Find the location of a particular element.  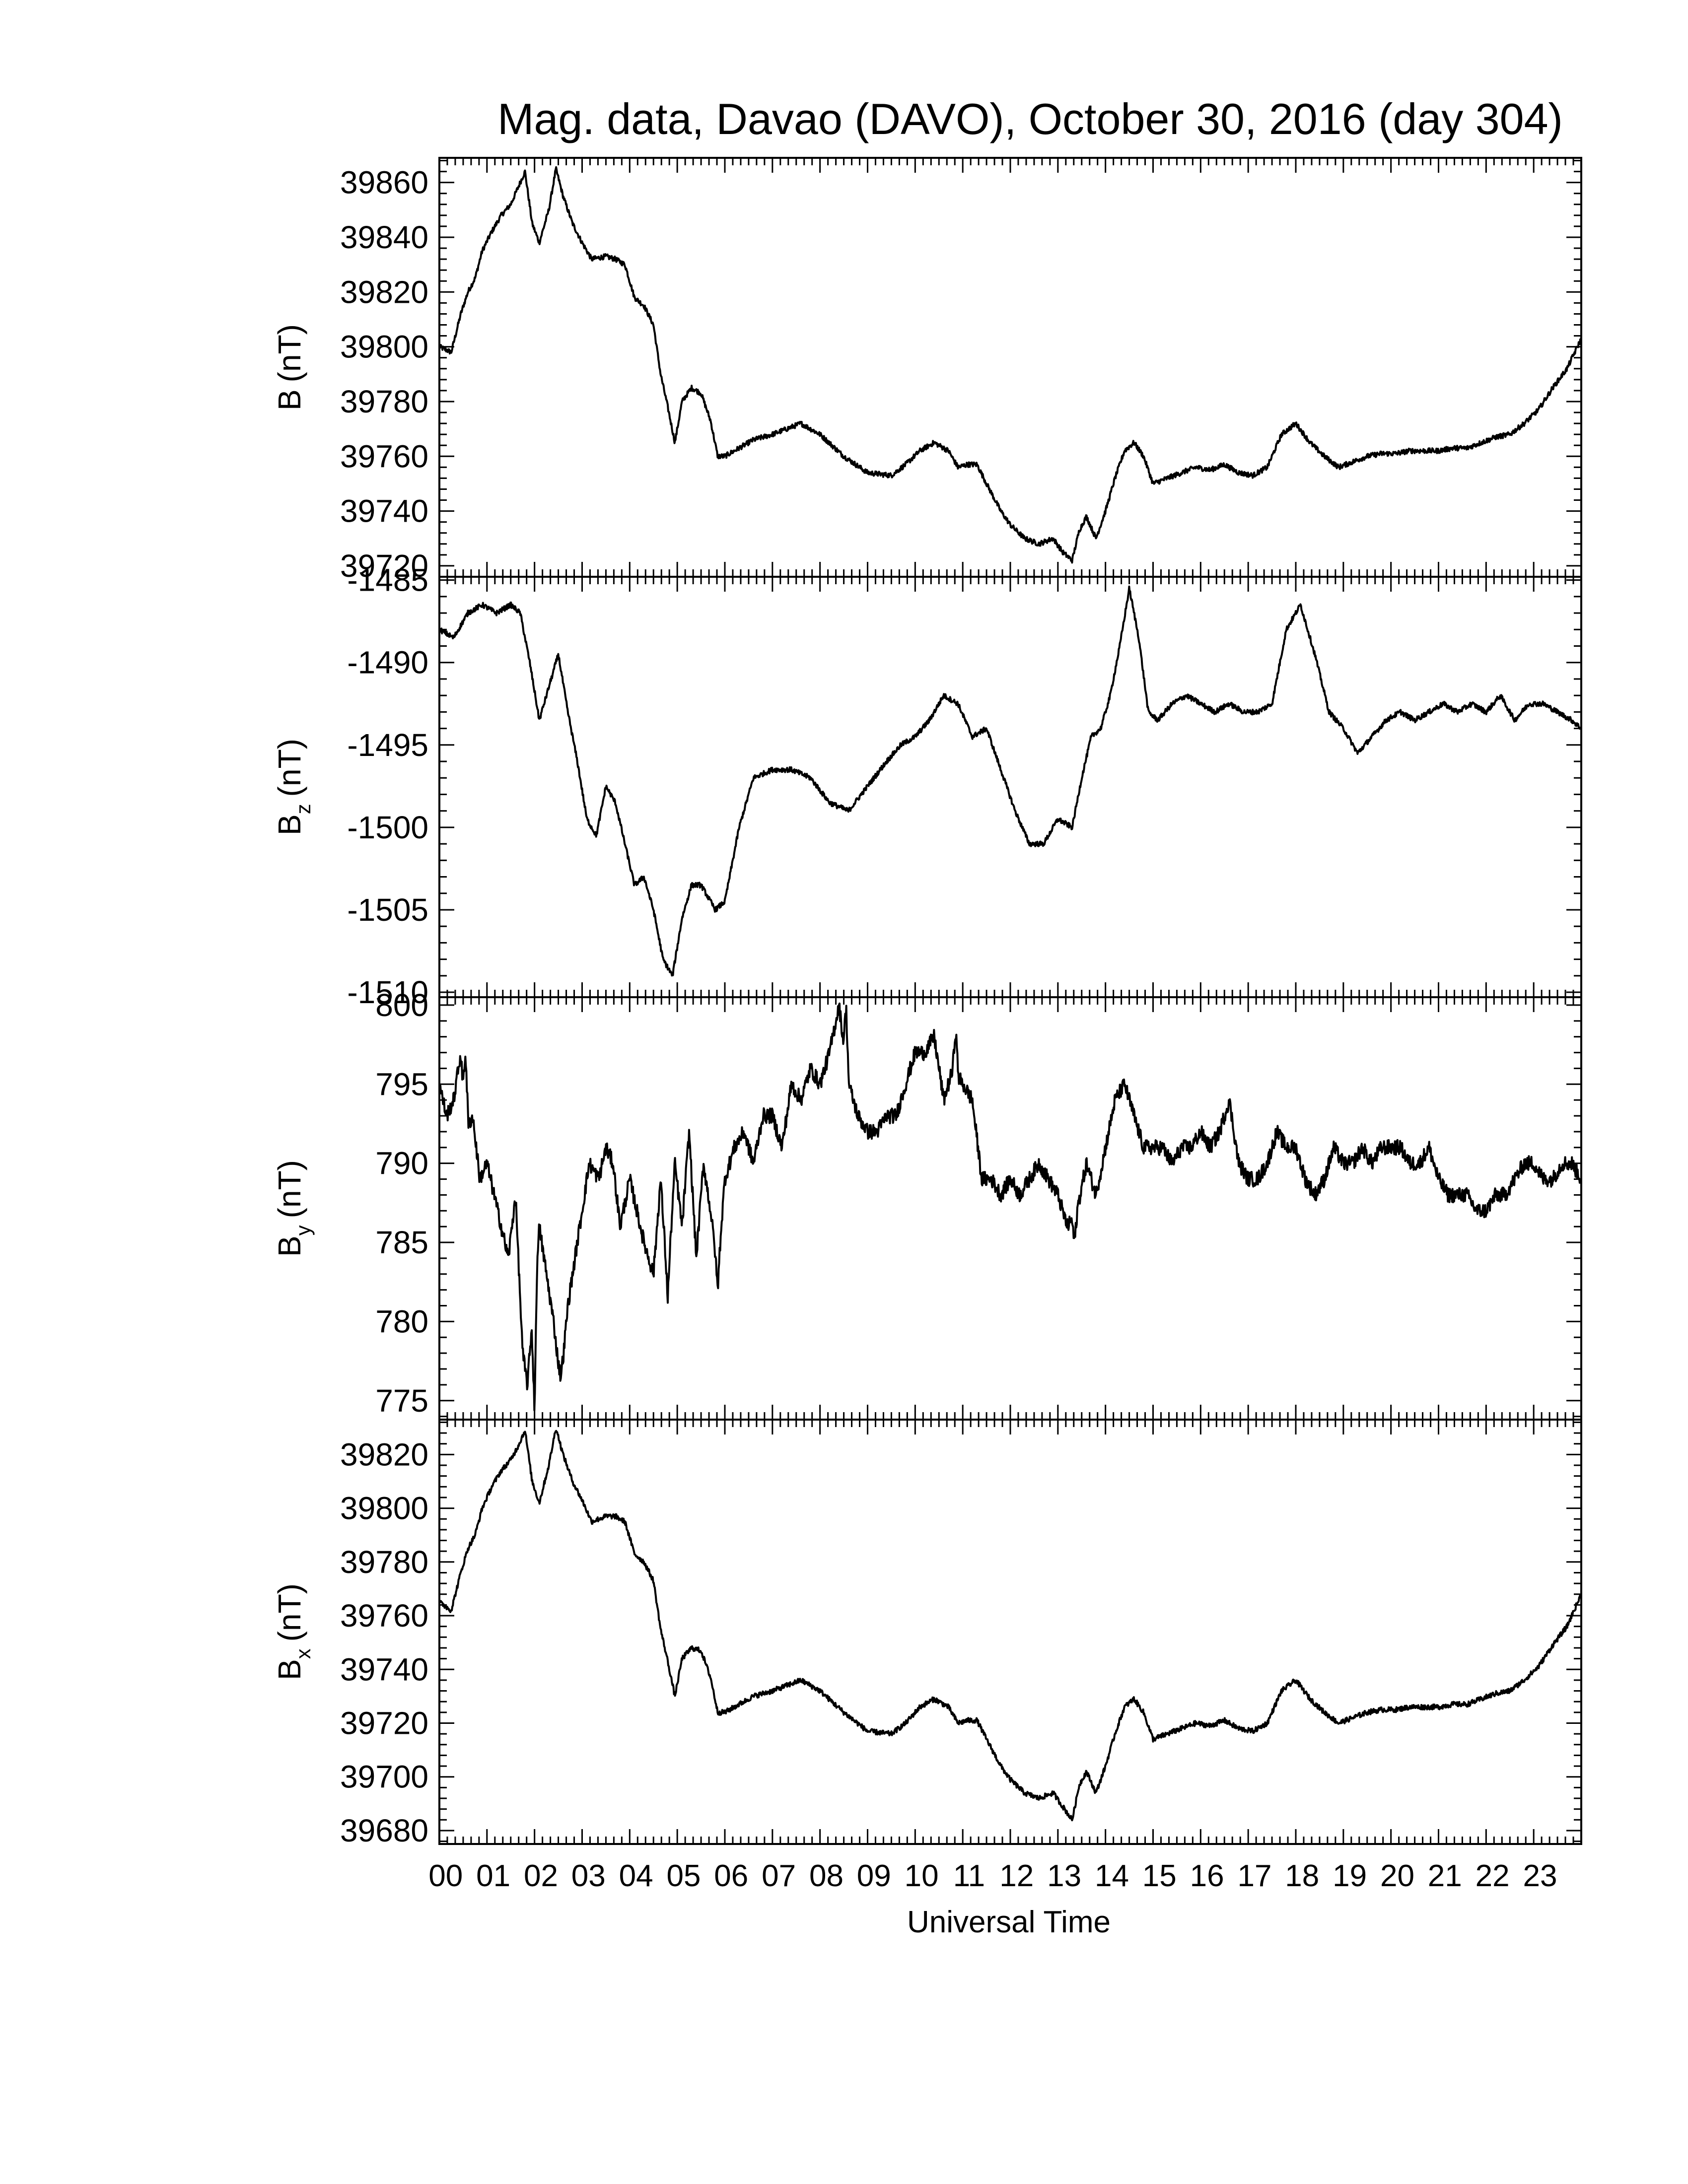

x-tick-label: 21 is located at coordinates (1445, 1876).